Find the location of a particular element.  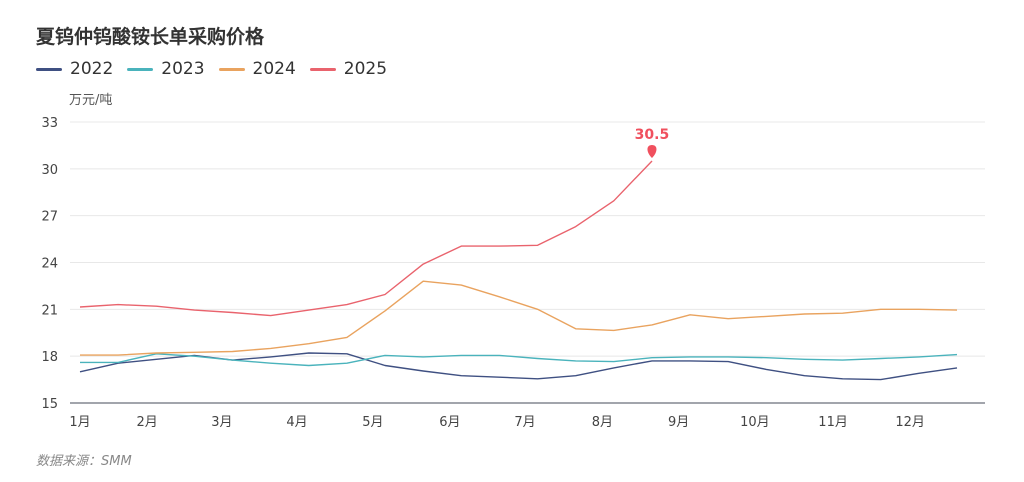

data-label: 30.5 is located at coordinates (652, 135).